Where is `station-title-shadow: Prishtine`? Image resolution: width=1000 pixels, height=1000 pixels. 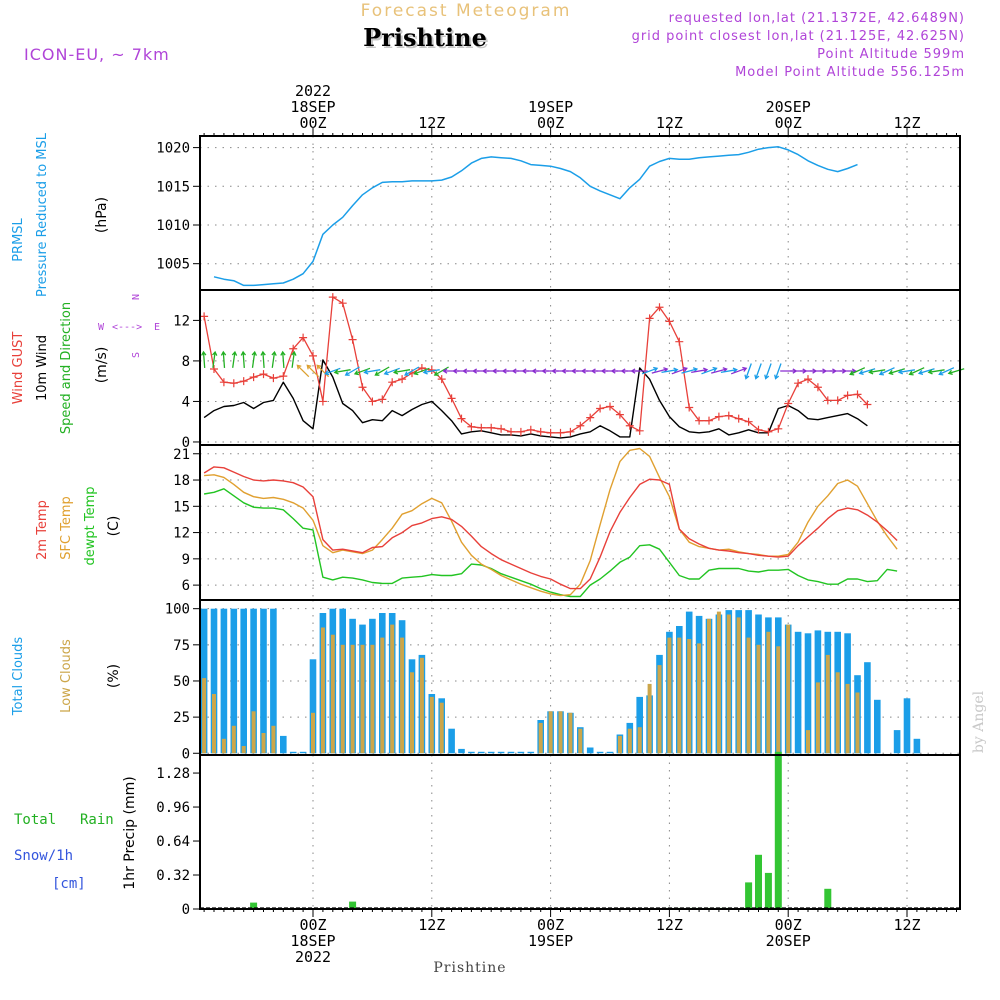 station-title-shadow: Prishtine is located at coordinates (427, 39).